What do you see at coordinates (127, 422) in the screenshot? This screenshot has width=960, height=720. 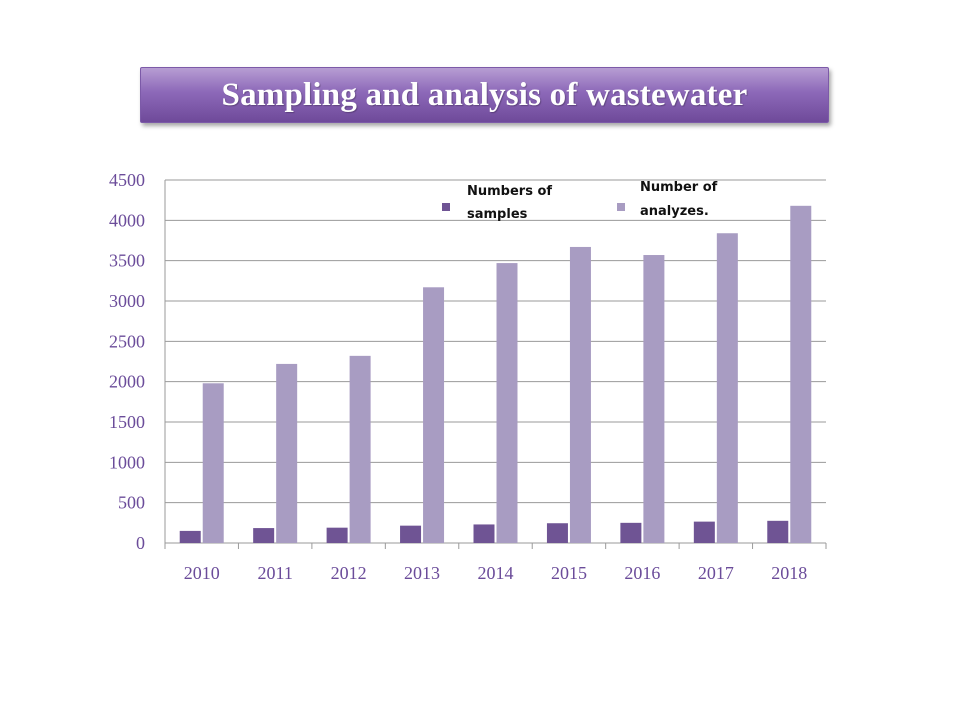 I see `y-tick-label: 1500` at bounding box center [127, 422].